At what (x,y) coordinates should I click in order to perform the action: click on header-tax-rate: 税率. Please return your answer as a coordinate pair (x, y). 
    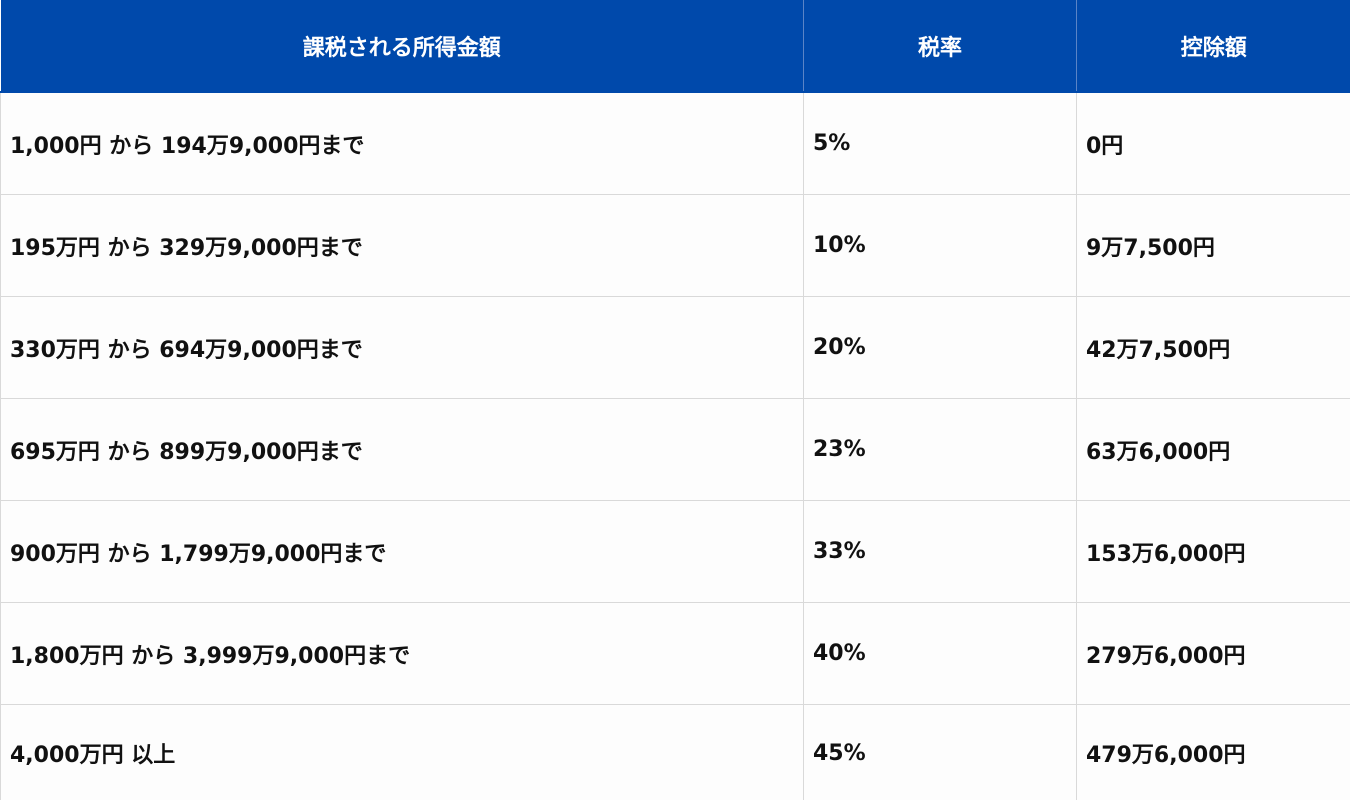
    Looking at the image, I should click on (940, 46).